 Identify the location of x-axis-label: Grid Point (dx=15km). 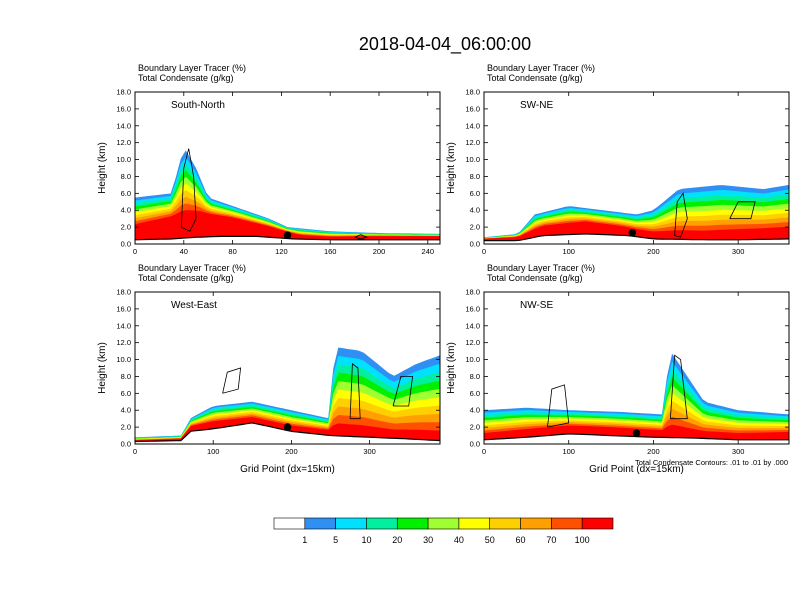
(636, 469).